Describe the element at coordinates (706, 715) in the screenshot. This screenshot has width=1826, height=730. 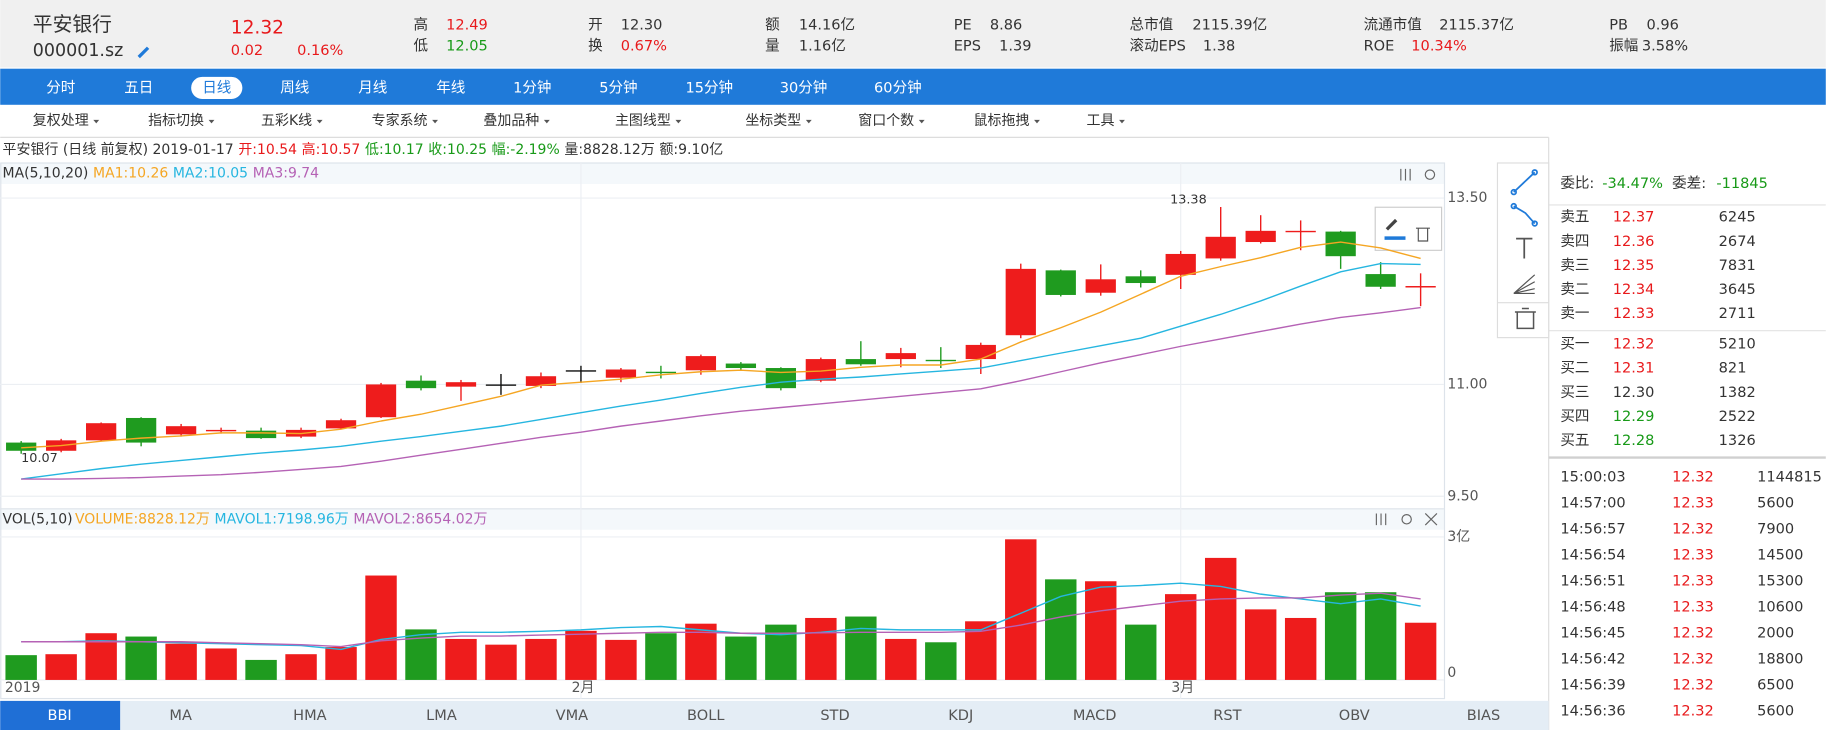
I see `indicator-tab: BOLL` at that location.